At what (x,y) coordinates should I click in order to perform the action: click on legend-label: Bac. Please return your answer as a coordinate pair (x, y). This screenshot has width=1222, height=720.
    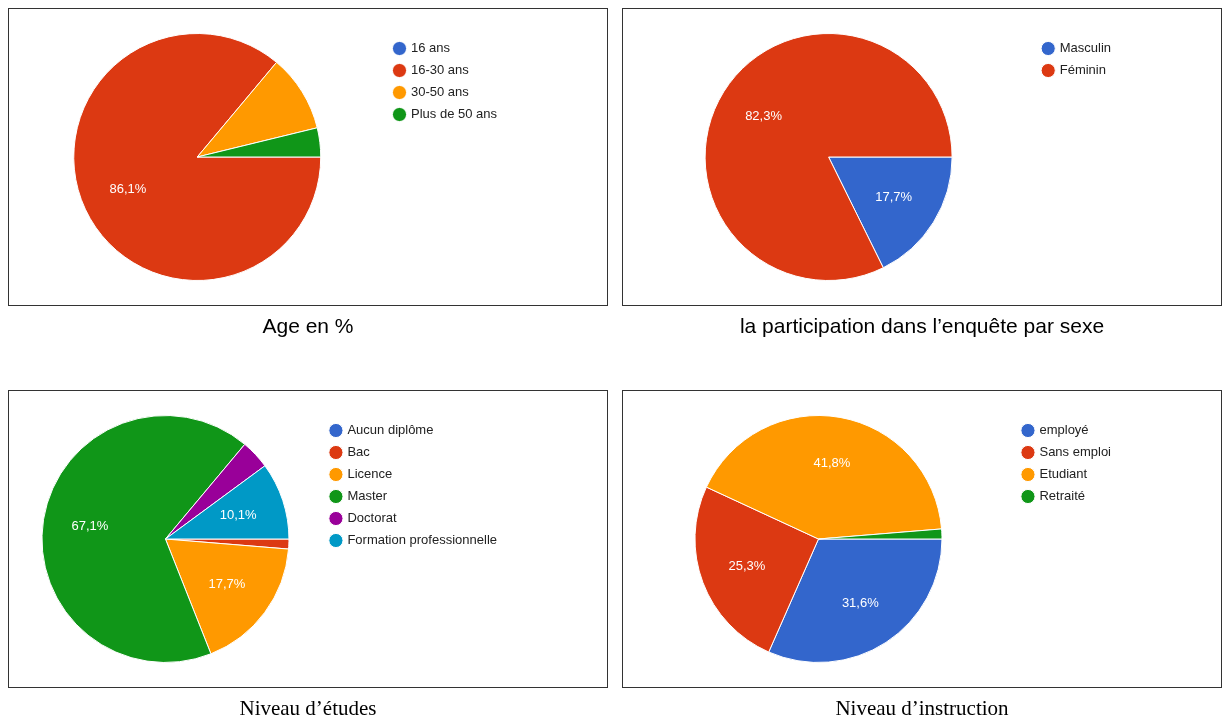
    Looking at the image, I should click on (359, 452).